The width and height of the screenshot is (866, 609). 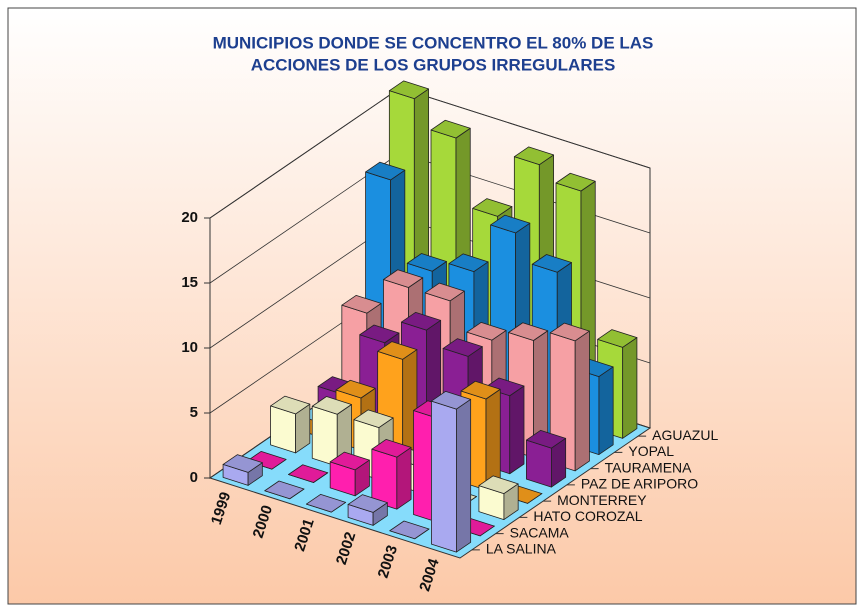 What do you see at coordinates (189, 347) in the screenshot?
I see `y-tick-label: 10` at bounding box center [189, 347].